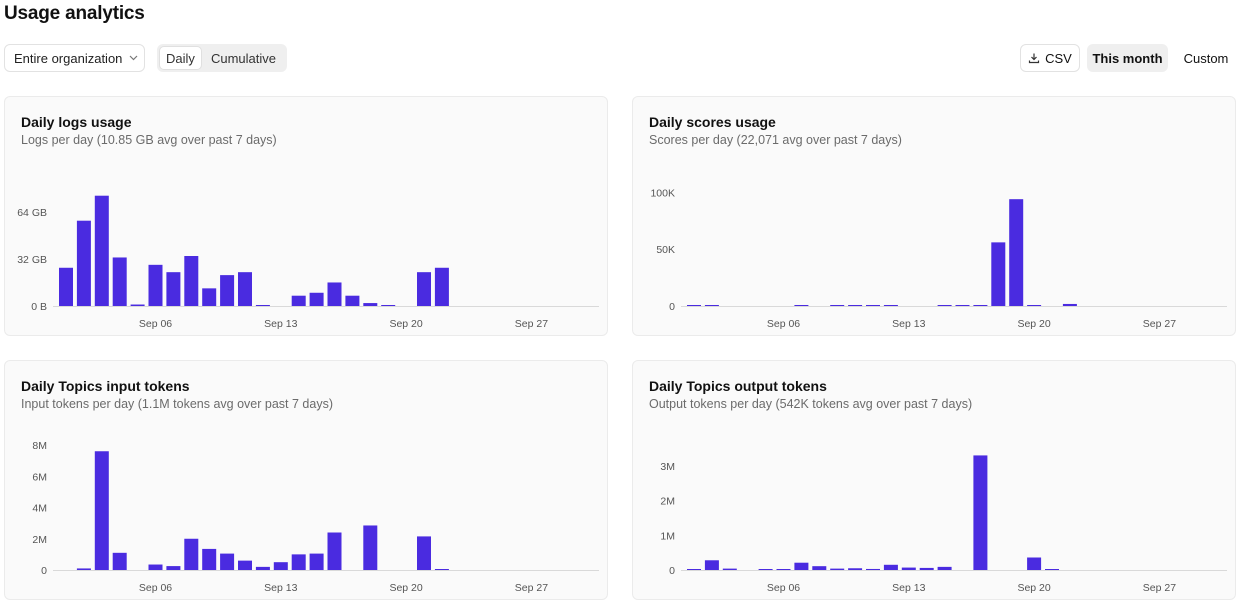 This screenshot has height=604, width=1240. I want to click on y-tick-label: 64 GB, so click(32, 213).